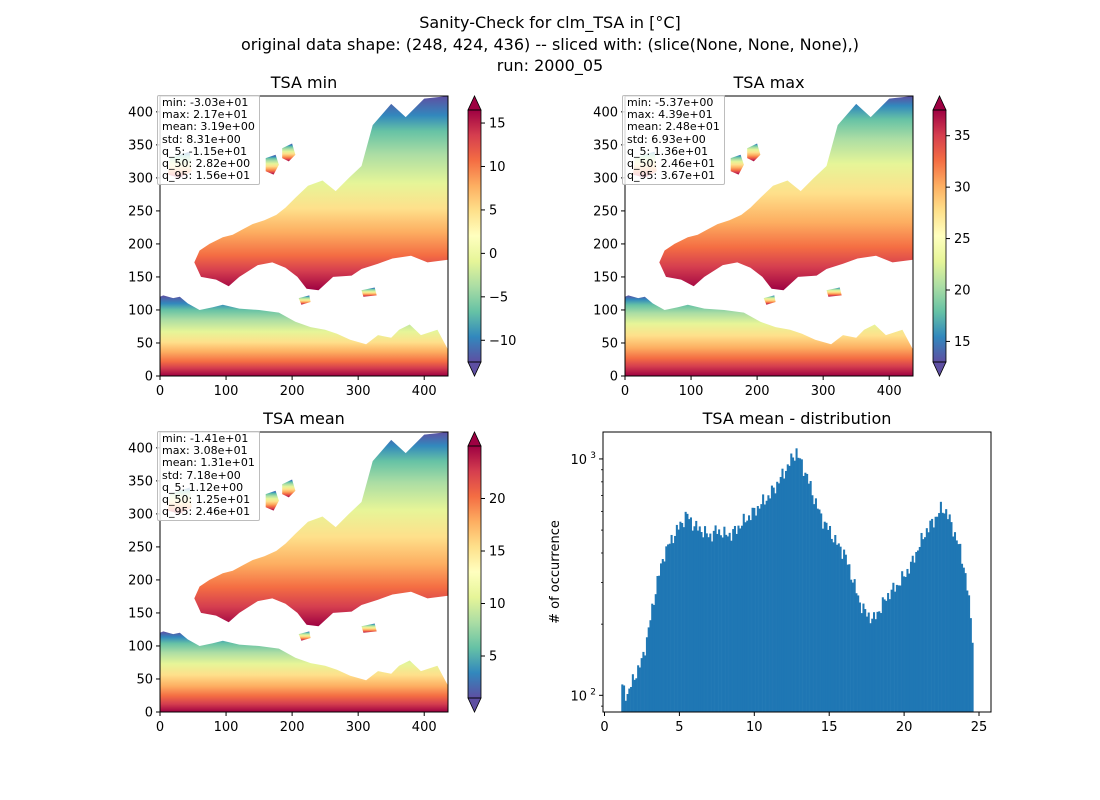  Describe the element at coordinates (962, 188) in the screenshot. I see `colorbar-tick-label: 30` at that location.